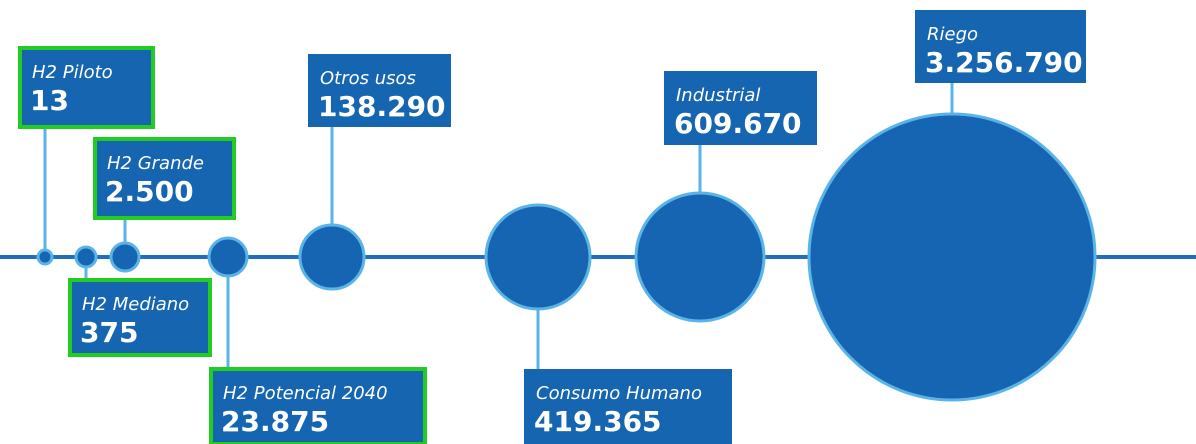  Describe the element at coordinates (305, 393) in the screenshot. I see `item-label: H2 Potencial 2040` at that location.